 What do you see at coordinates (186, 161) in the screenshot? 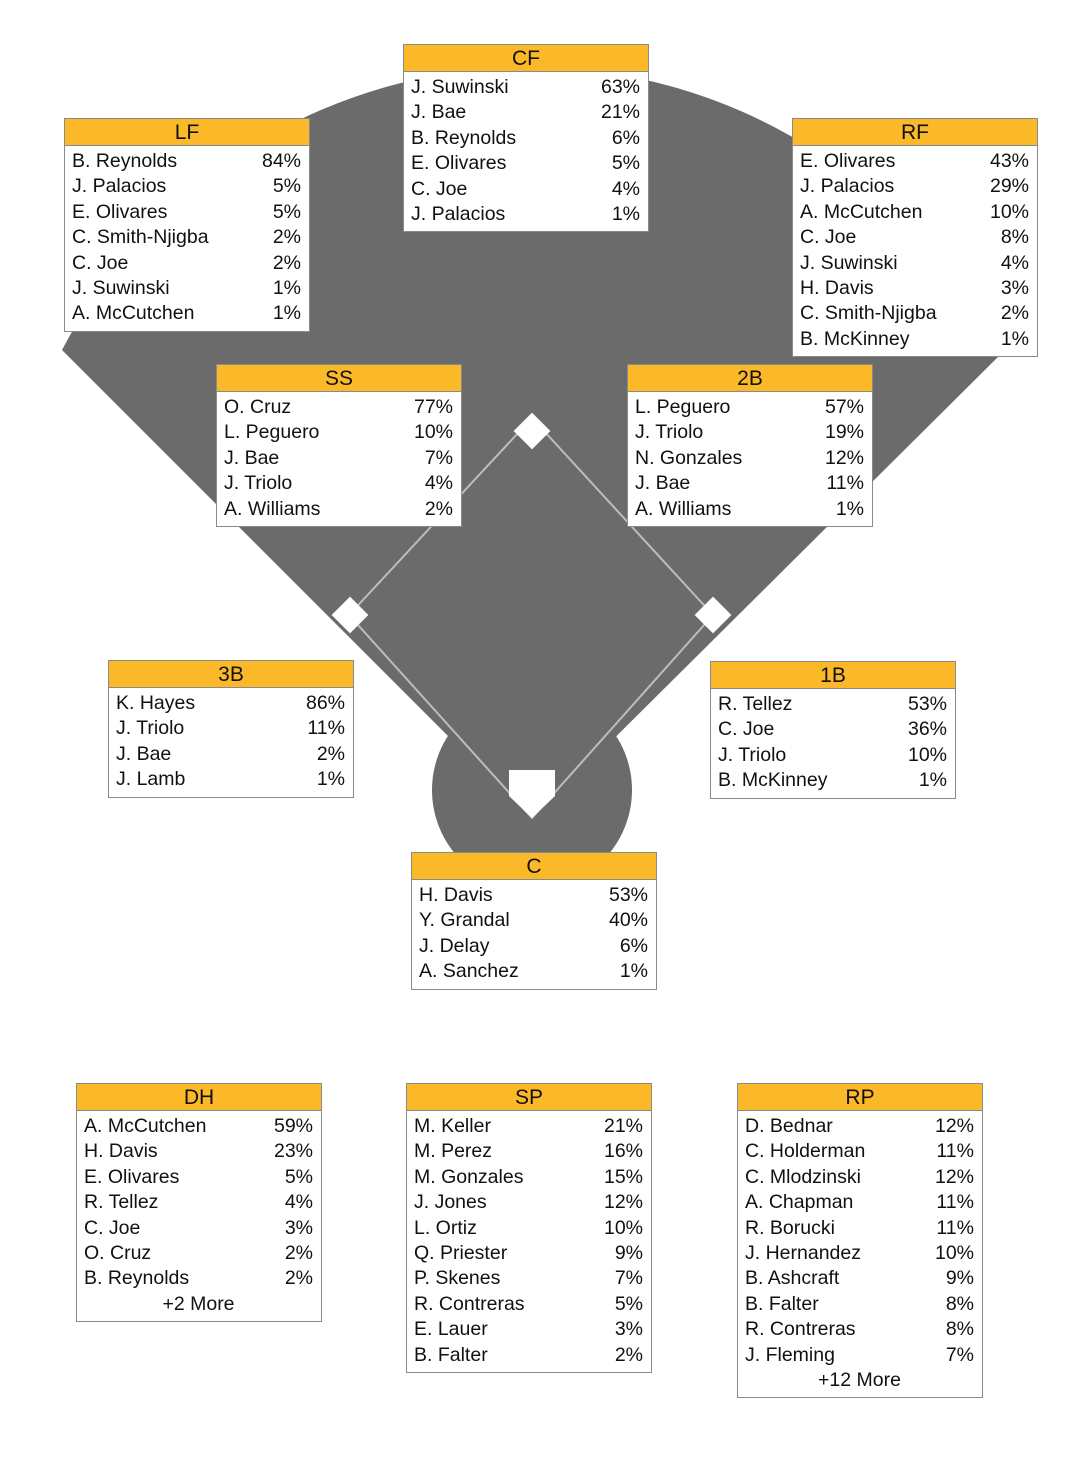
I see `player-row: B. Reynolds 84%` at bounding box center [186, 161].